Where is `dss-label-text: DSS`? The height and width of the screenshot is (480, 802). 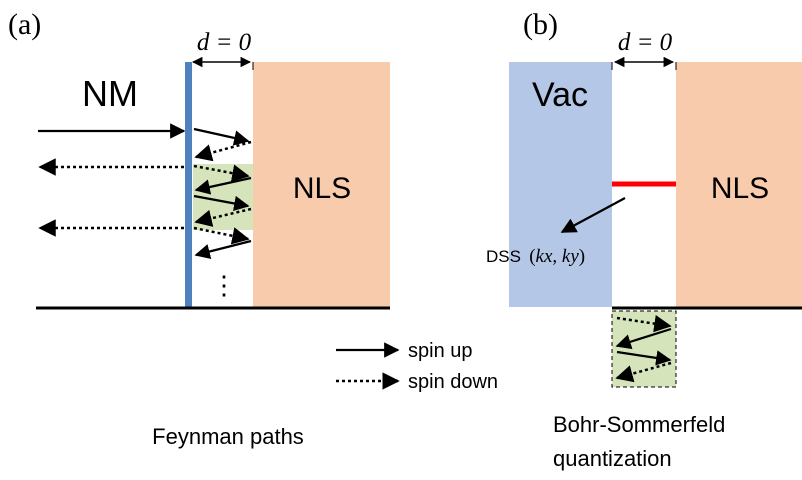 dss-label-text: DSS is located at coordinates (503, 256).